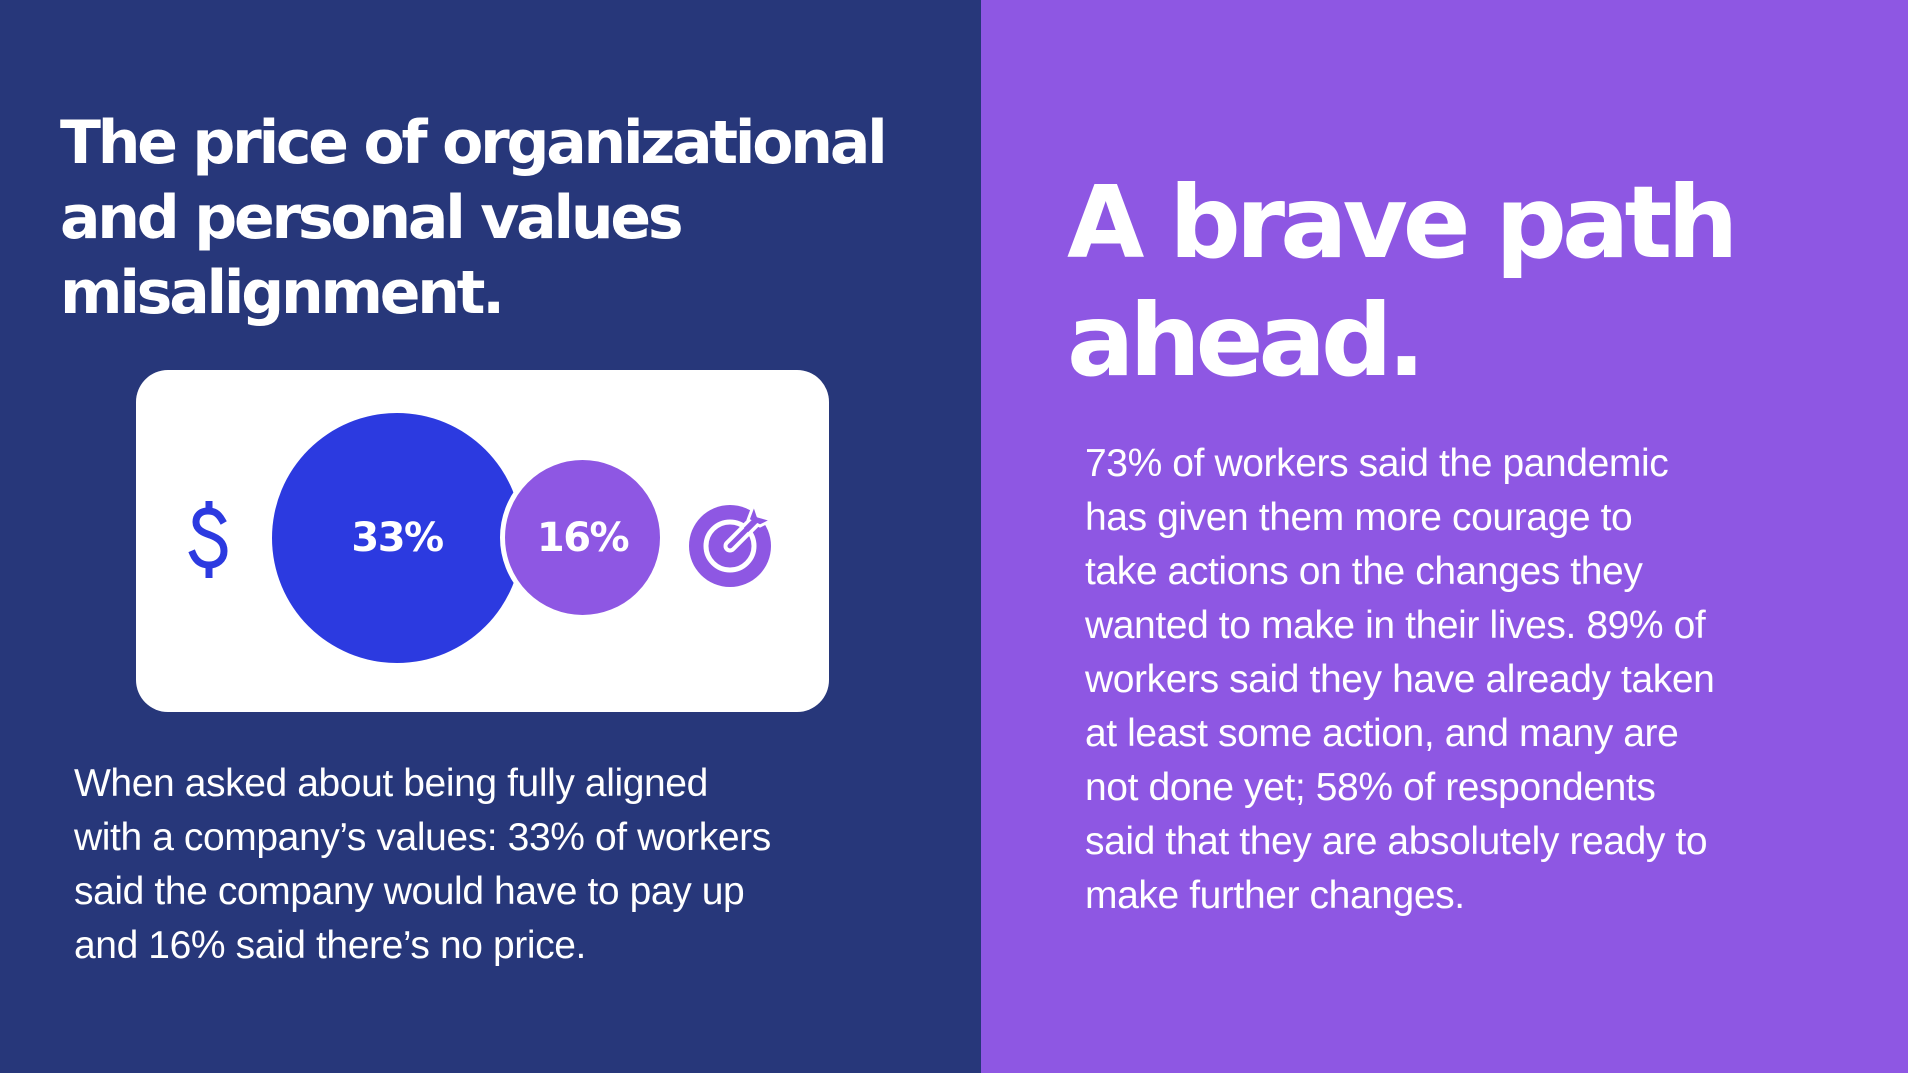 This screenshot has height=1073, width=1908. I want to click on right-headline: A brave path ahead., so click(1402, 281).